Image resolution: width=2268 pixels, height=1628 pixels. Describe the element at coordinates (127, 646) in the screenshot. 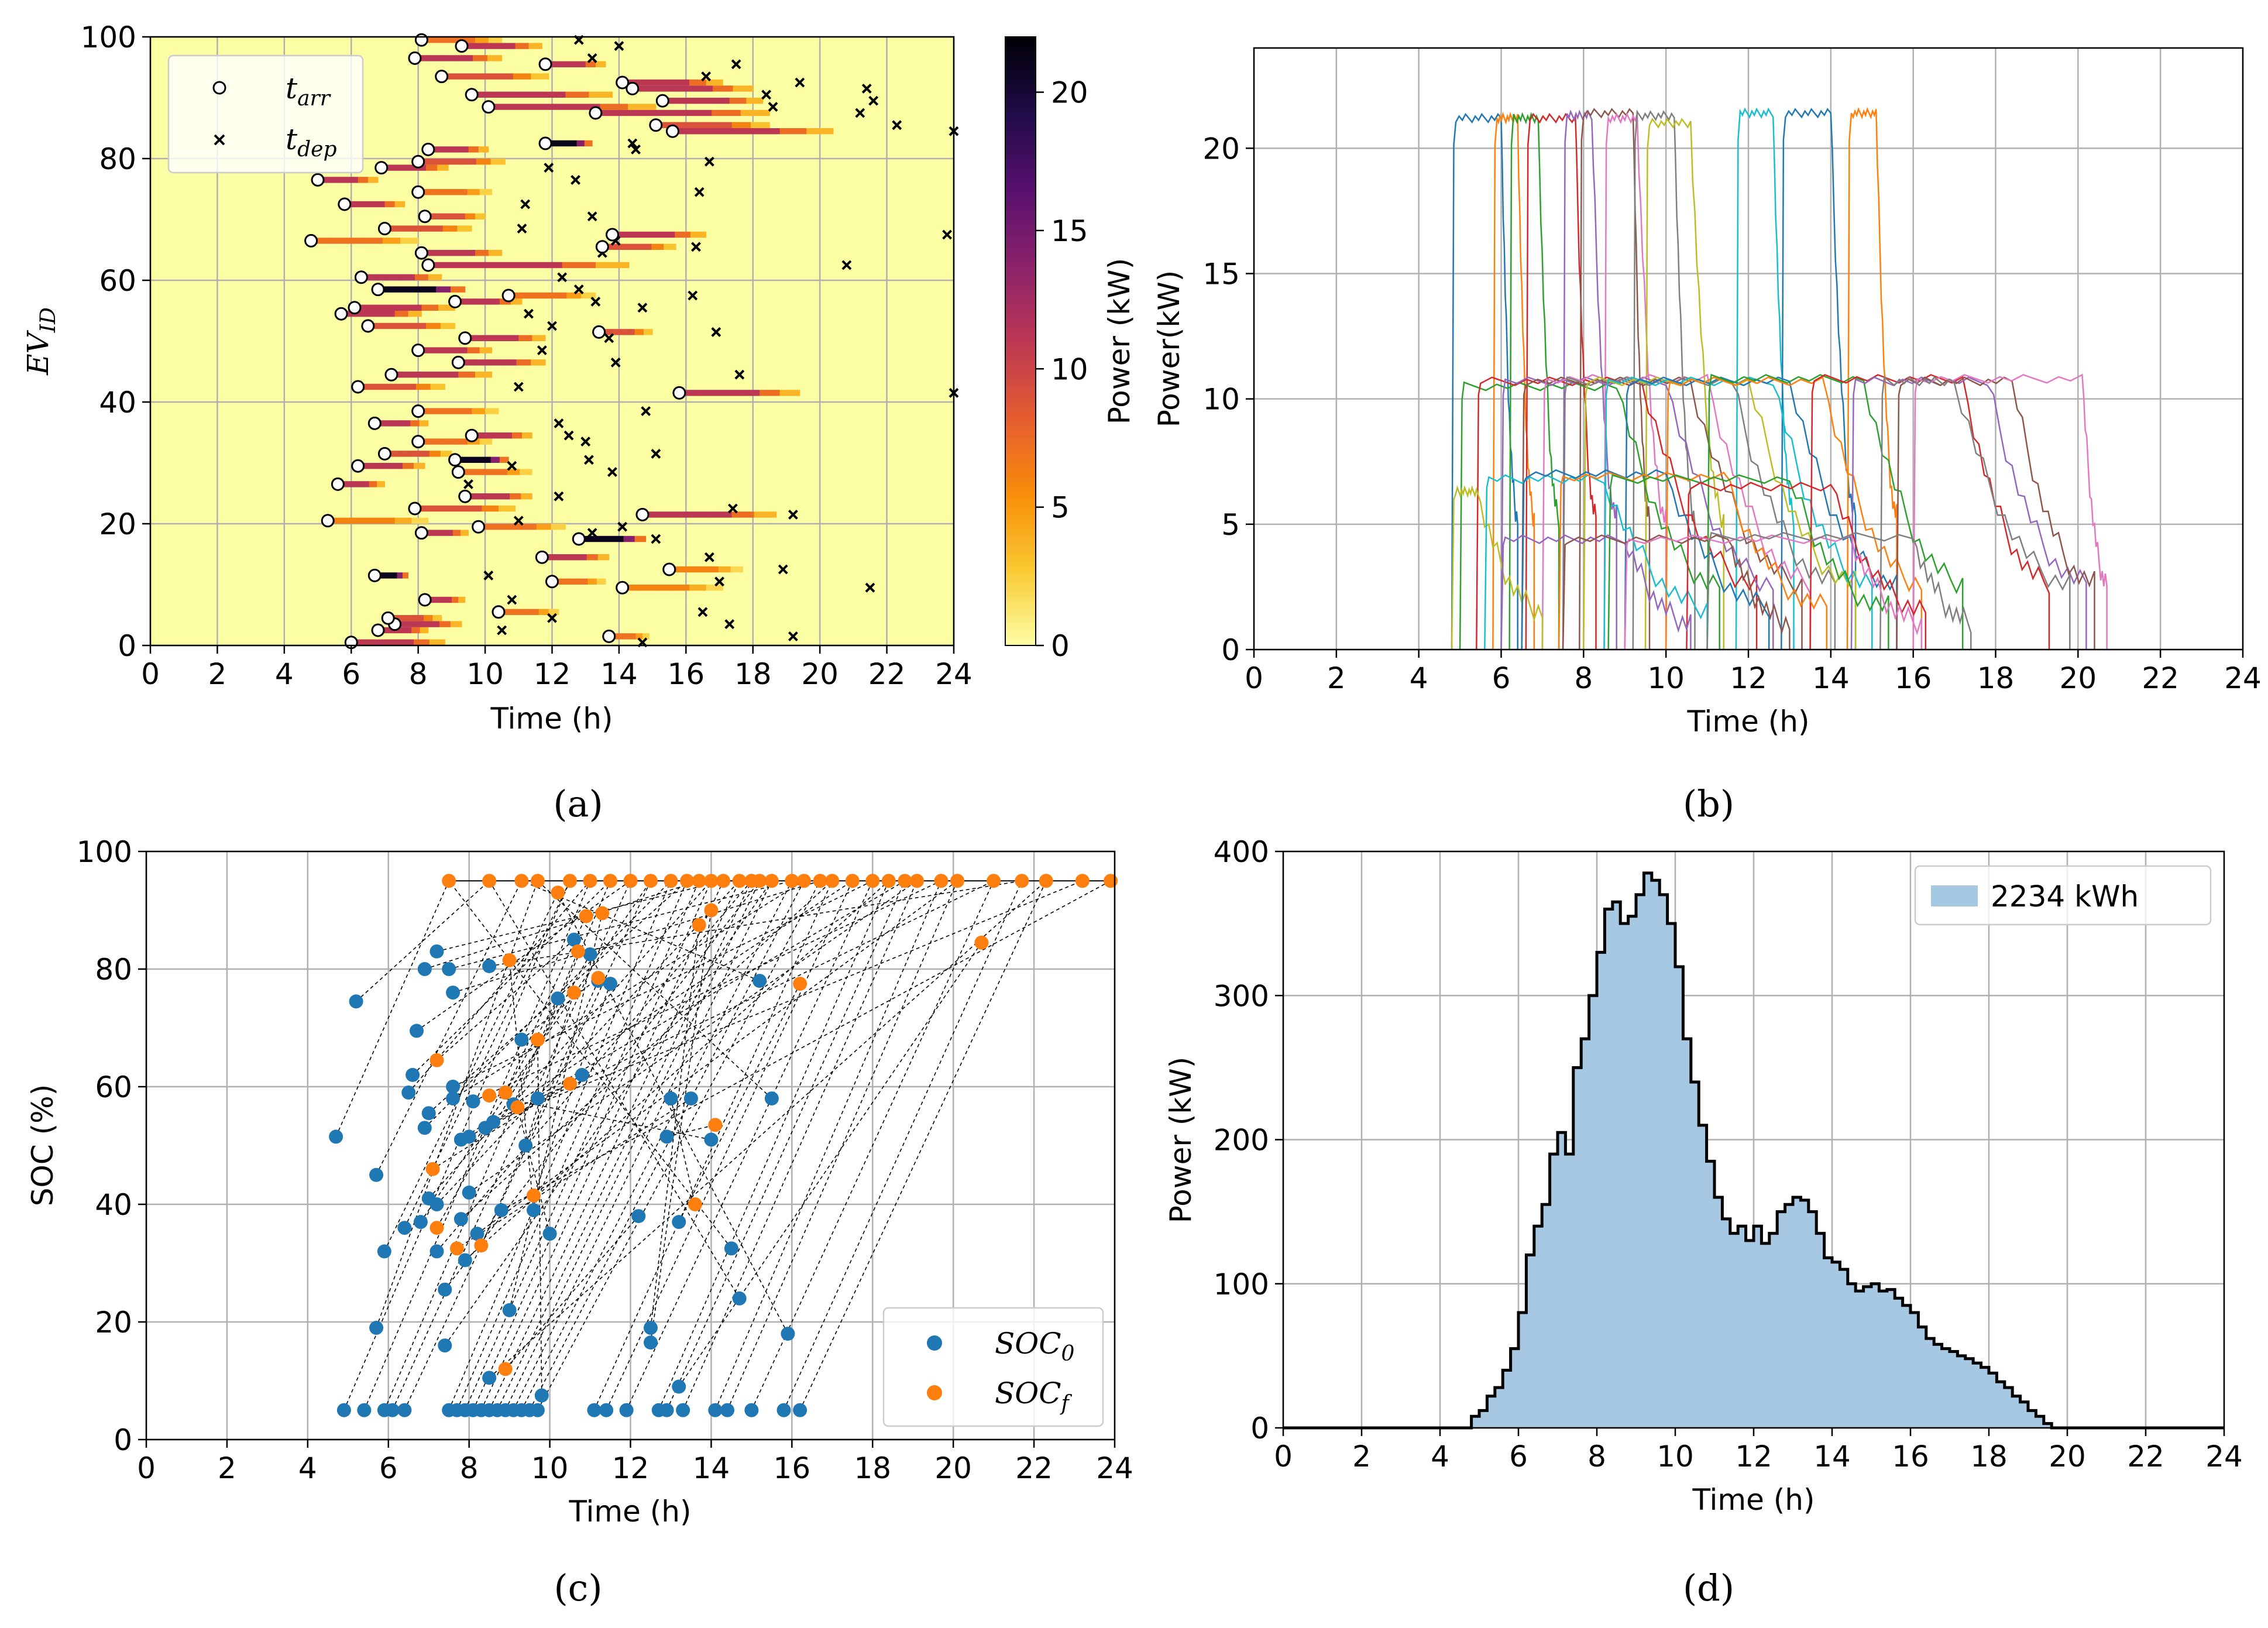

I see `y-tick-label: 0` at that location.